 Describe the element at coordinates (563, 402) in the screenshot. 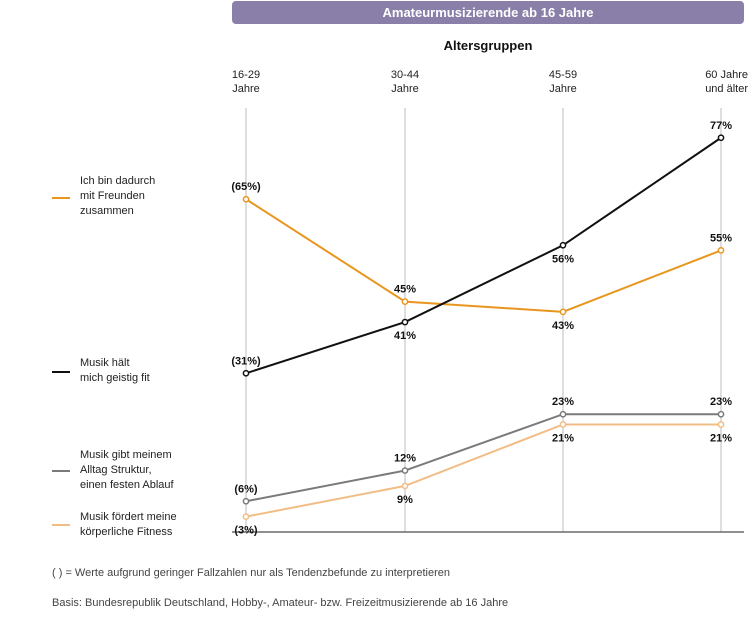

I see `data-label-2-2: 23%` at that location.